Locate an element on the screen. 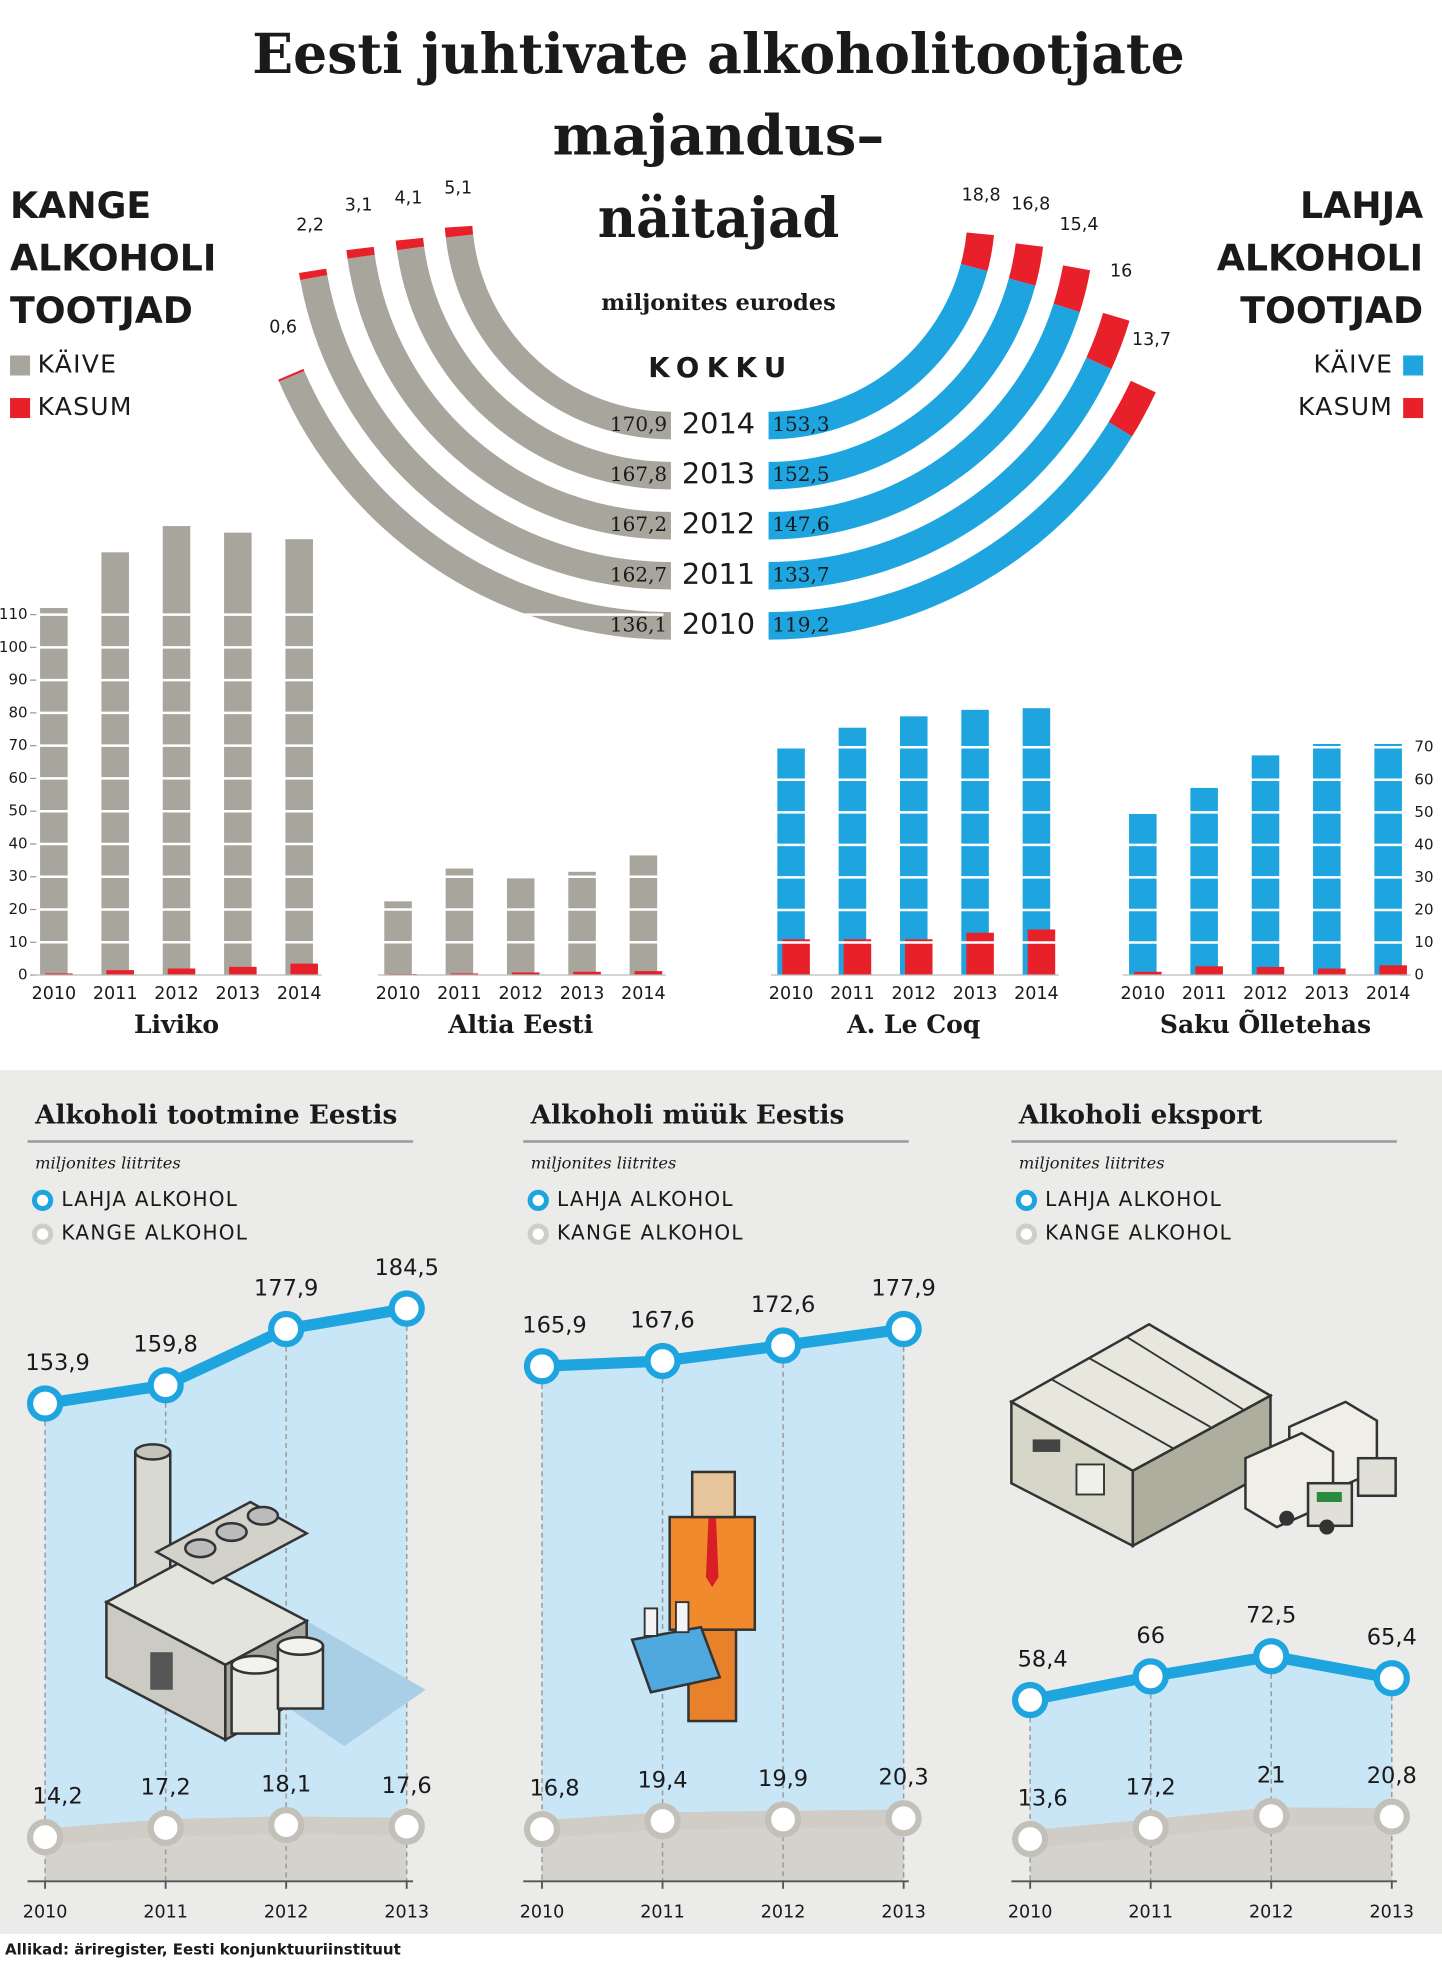  y-tick-label: 30 is located at coordinates (1423, 877).